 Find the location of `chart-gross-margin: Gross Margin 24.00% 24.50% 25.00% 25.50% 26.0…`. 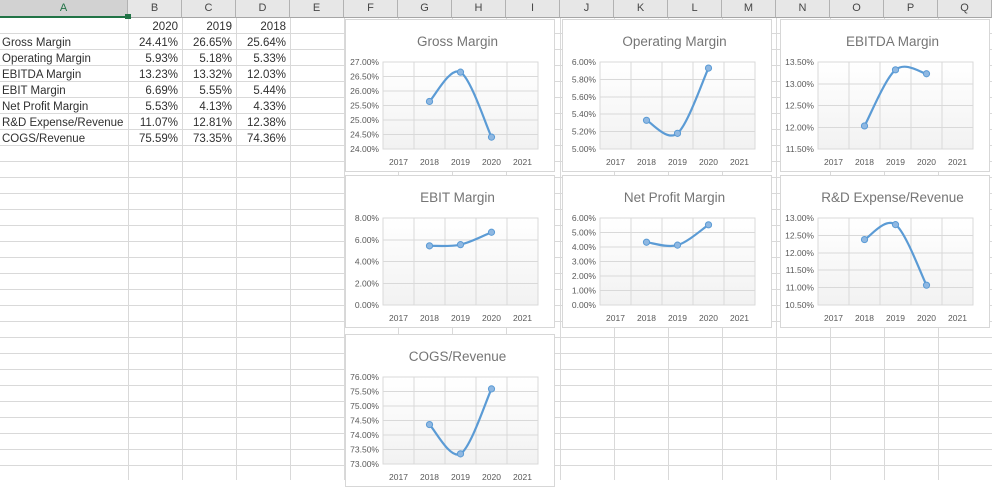

chart-gross-margin: Gross Margin 24.00% 24.50% 25.00% 25.50% 26.0… is located at coordinates (450, 95).